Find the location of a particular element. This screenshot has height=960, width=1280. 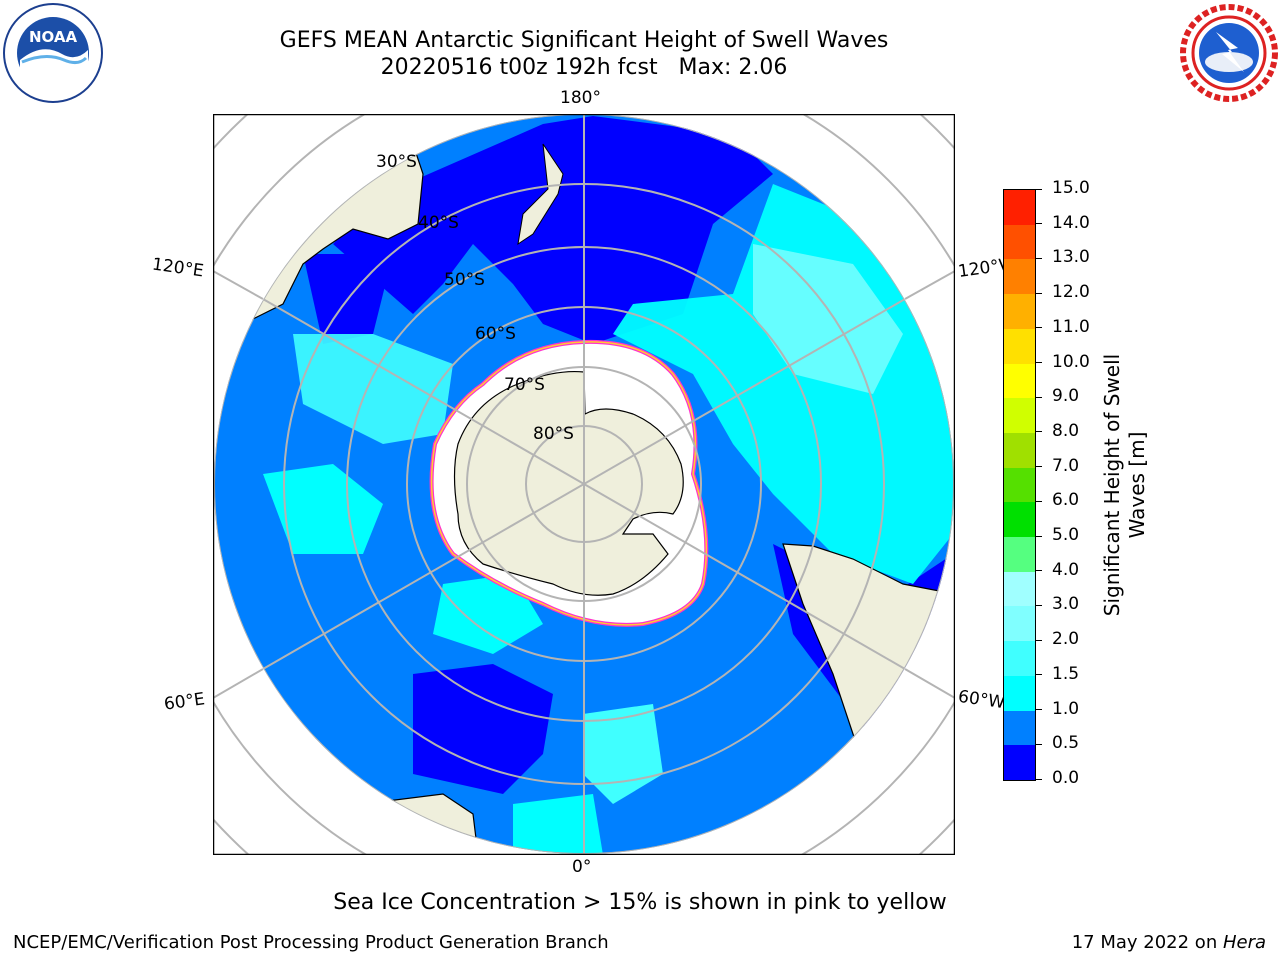

colorbar-tick-label: 1.0 is located at coordinates (1066, 708).